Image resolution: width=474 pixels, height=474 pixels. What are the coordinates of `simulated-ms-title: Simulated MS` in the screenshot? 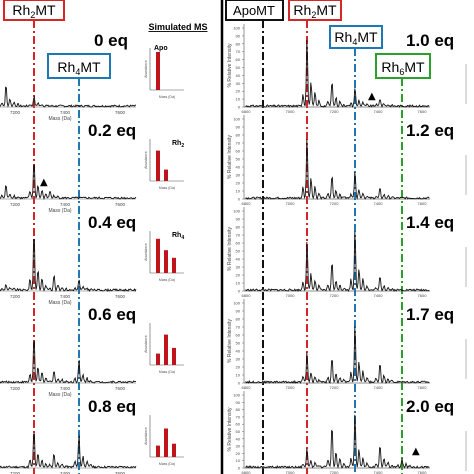 It's located at (177, 27).